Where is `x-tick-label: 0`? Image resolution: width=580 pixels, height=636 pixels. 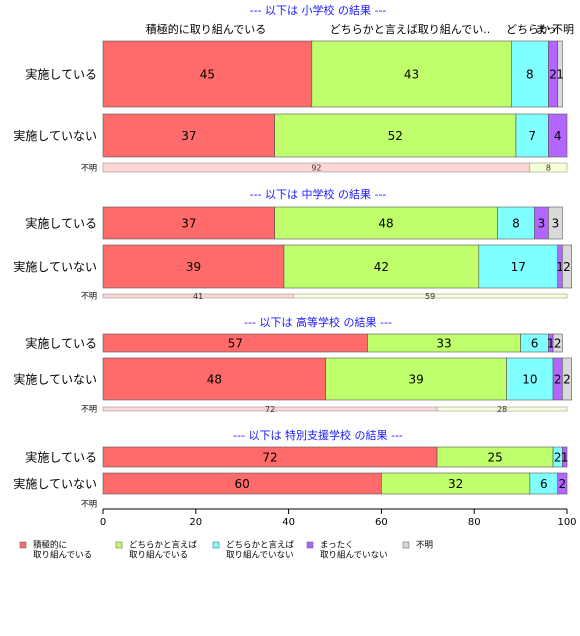
x-tick-label: 0 is located at coordinates (103, 522).